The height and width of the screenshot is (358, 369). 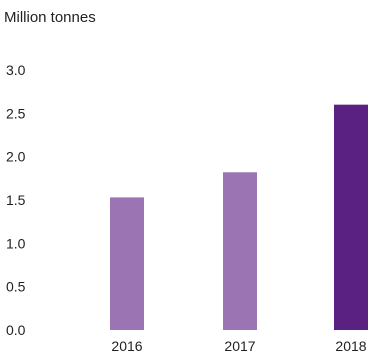 What do you see at coordinates (16, 70) in the screenshot?
I see `y-tick-label: 3.0` at bounding box center [16, 70].